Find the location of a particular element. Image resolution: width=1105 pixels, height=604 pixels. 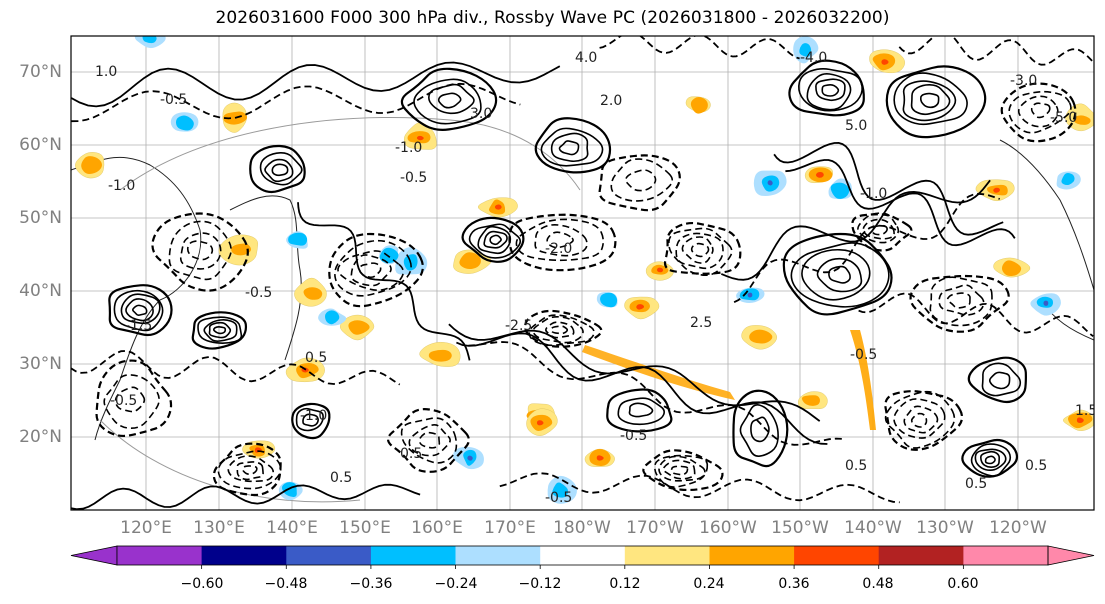

lon-label-150w: 150°W is located at coordinates (800, 528).